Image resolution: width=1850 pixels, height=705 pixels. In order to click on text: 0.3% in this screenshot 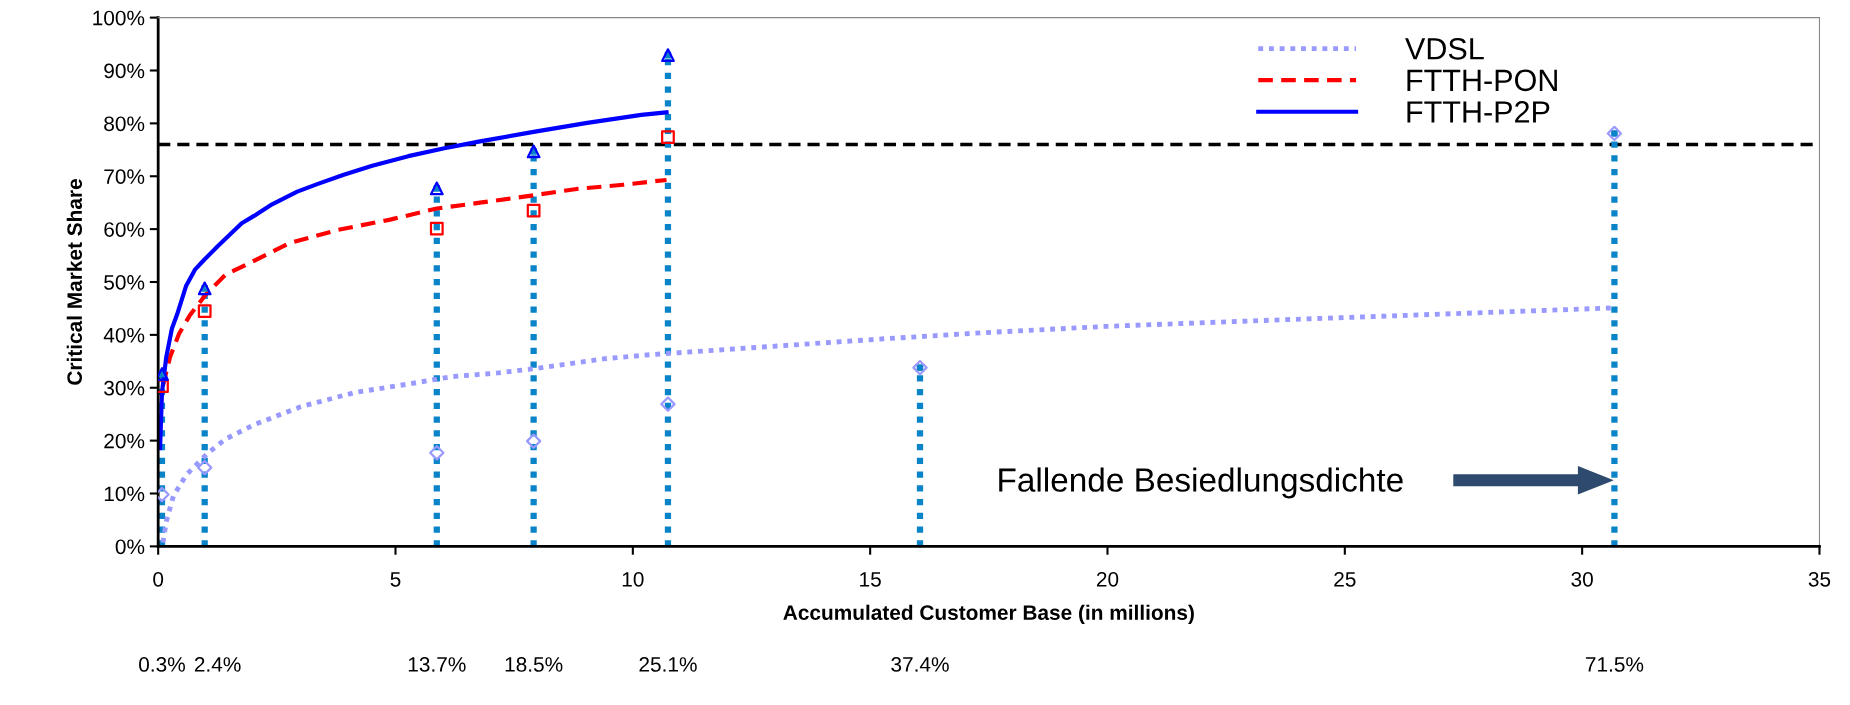, I will do `click(162, 664)`.